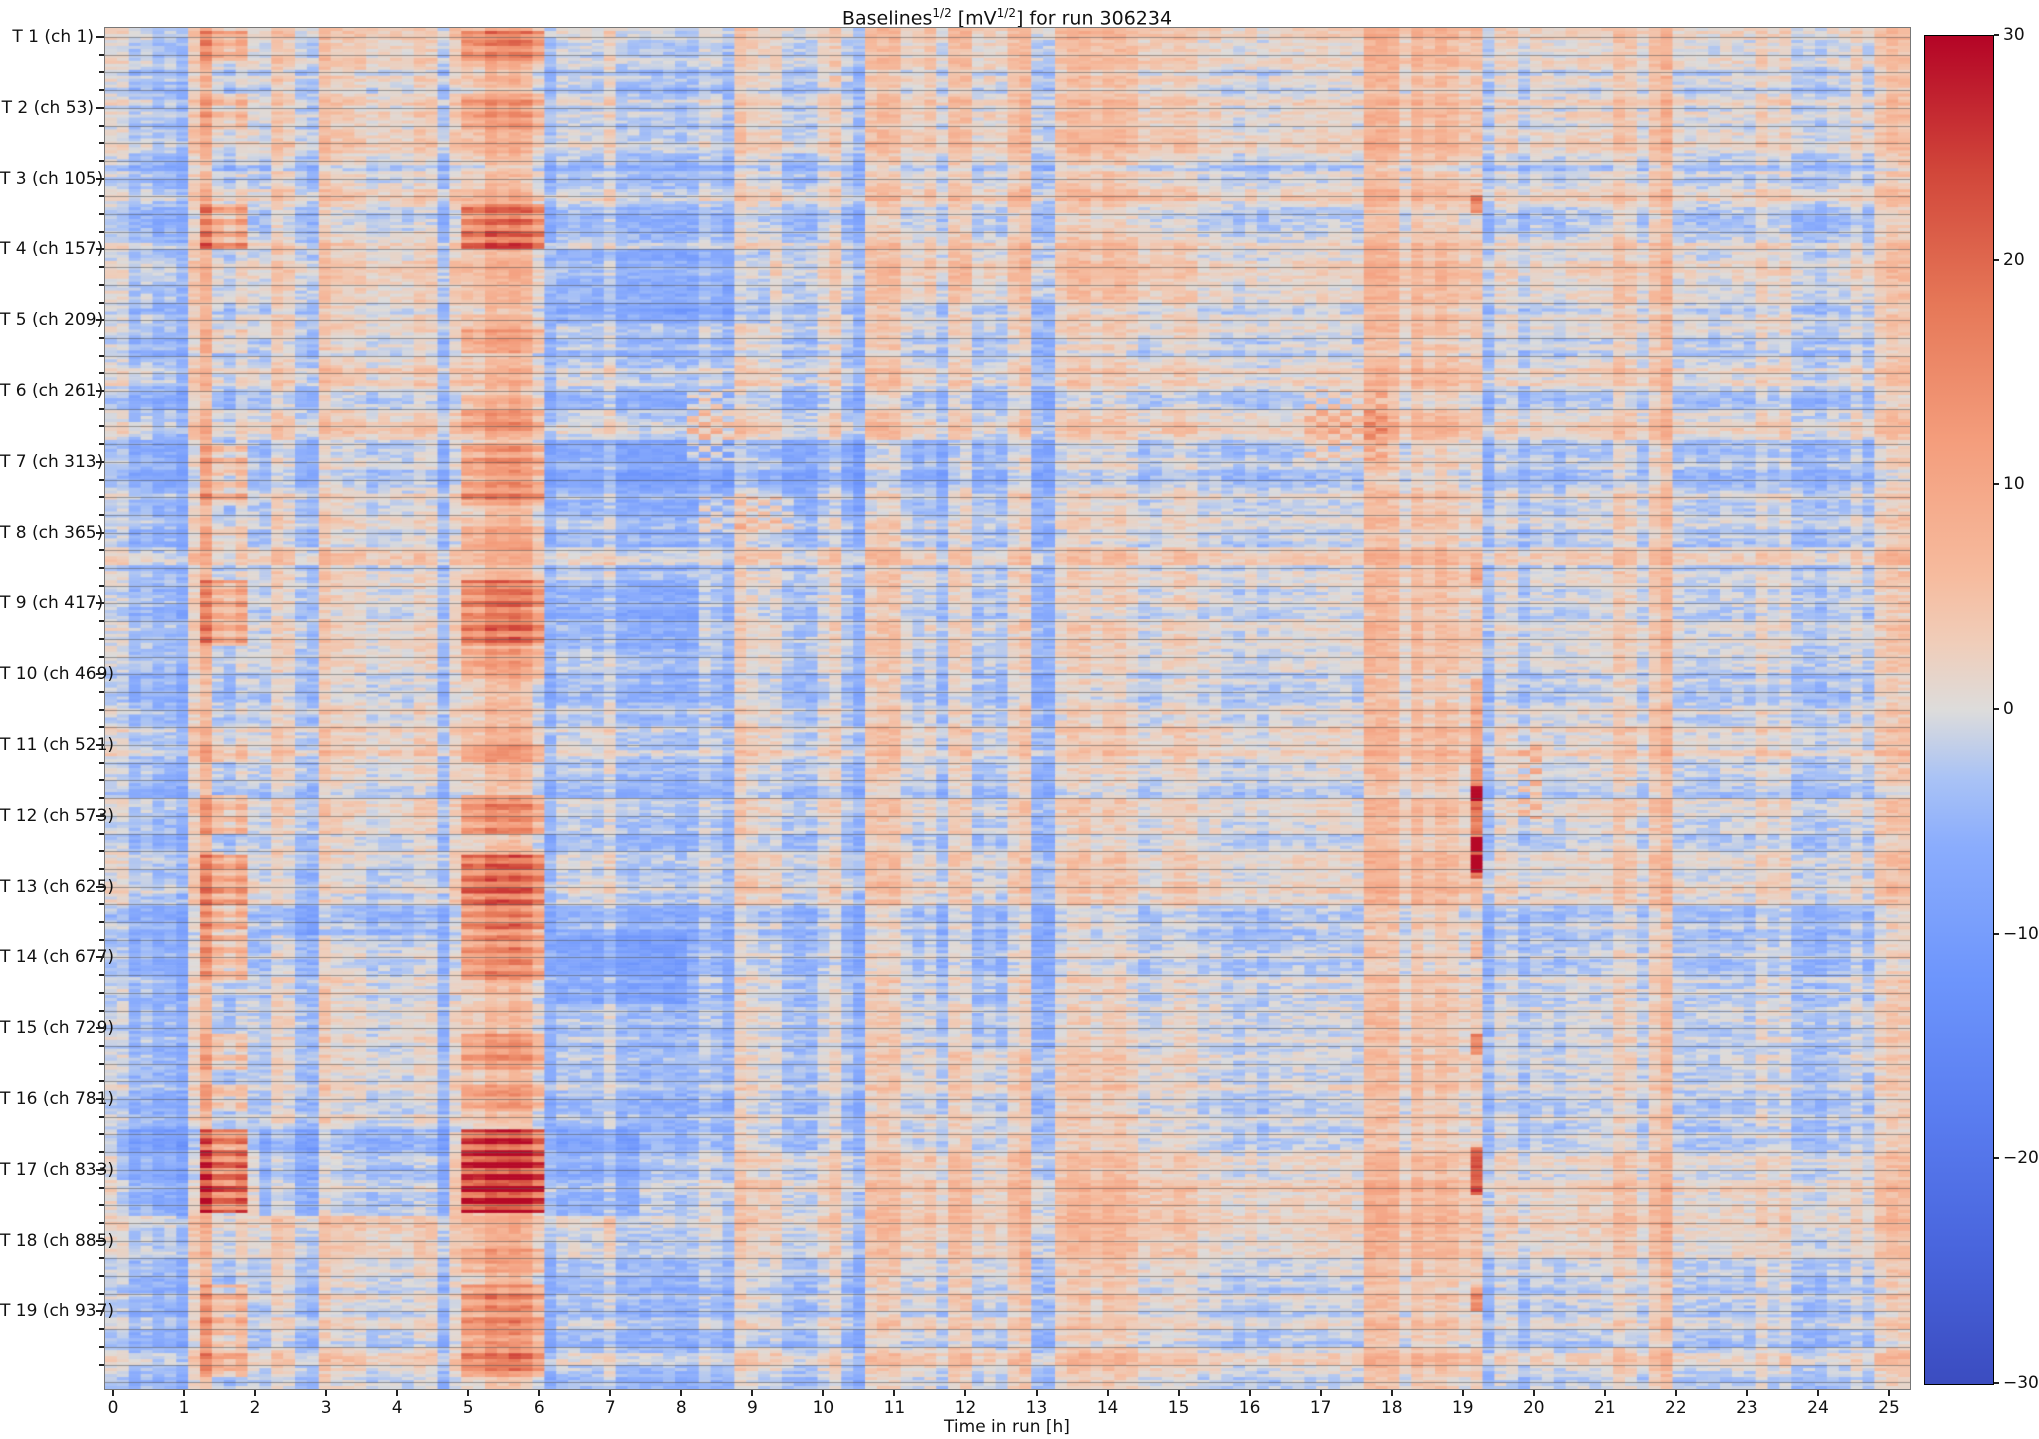 The image size is (2039, 1439). What do you see at coordinates (57, 745) in the screenshot?
I see `y-tick-label-tower-11: T 11 (ch 521)` at bounding box center [57, 745].